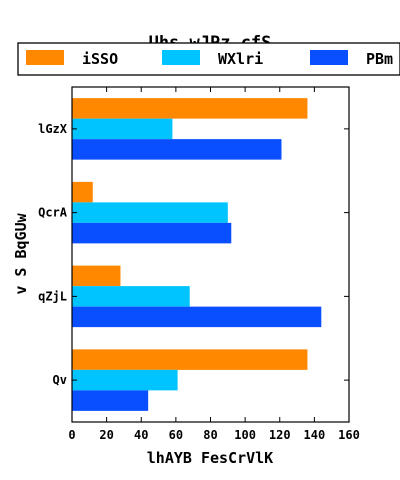 This screenshot has height=480, width=400. What do you see at coordinates (152, 233) in the screenshot?
I see `bar-PBm-QcrA` at bounding box center [152, 233].